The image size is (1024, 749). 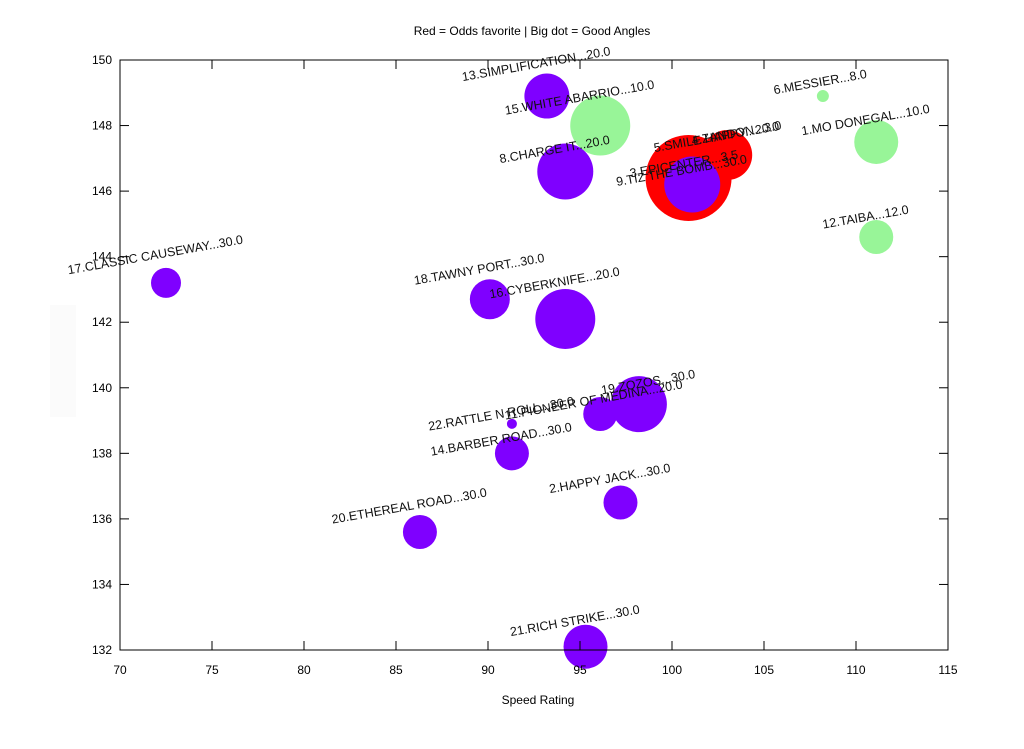 I want to click on y-tick-label: 138, so click(x=102, y=453).